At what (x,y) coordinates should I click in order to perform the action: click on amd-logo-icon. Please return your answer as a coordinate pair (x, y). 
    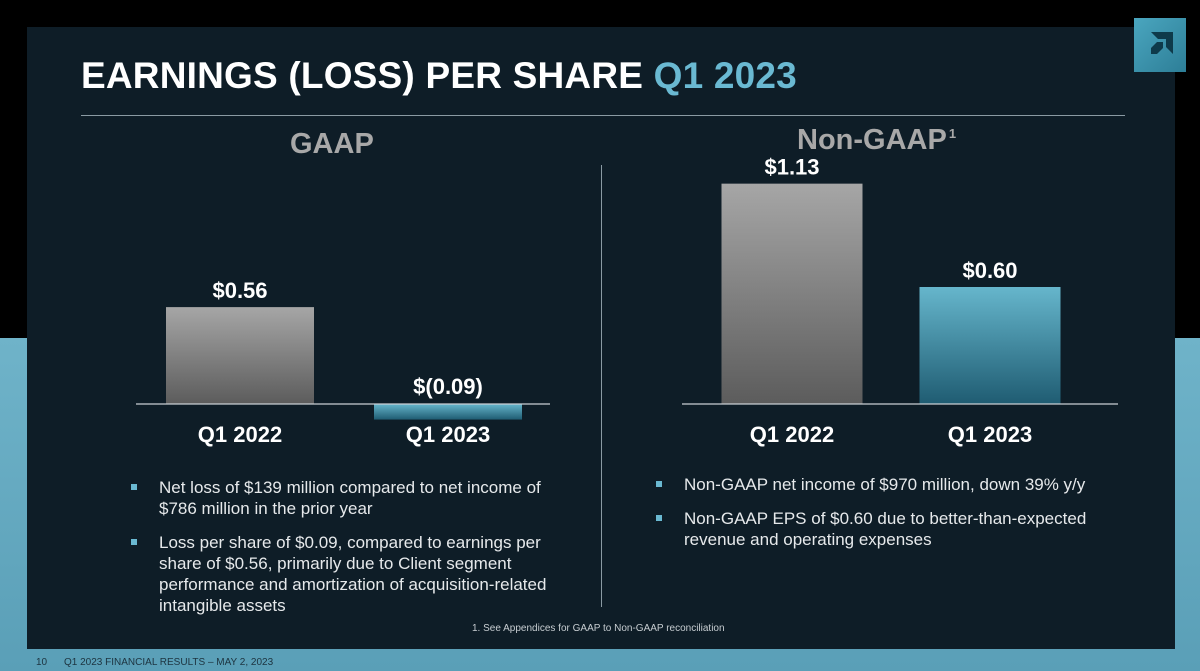
    Looking at the image, I should click on (1160, 45).